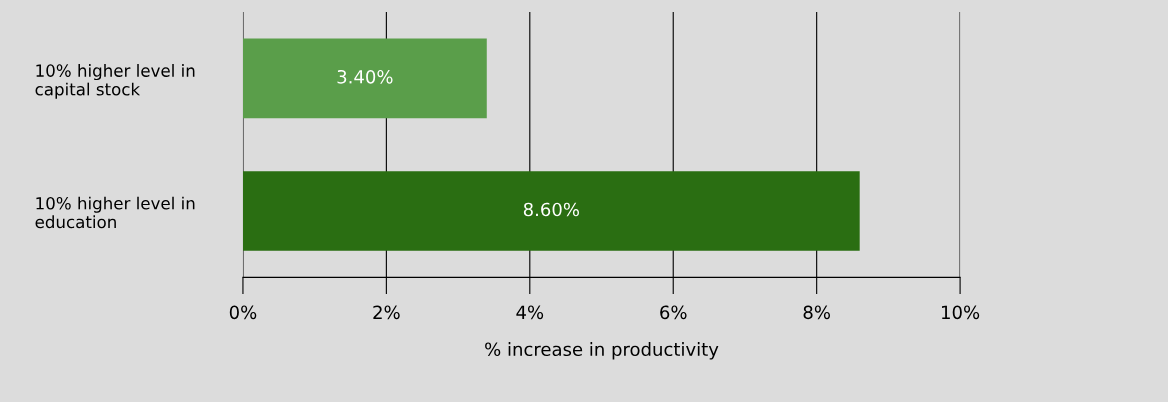 This screenshot has width=1168, height=402. Describe the element at coordinates (961, 312) in the screenshot. I see `x-tick-label: 10%` at that location.